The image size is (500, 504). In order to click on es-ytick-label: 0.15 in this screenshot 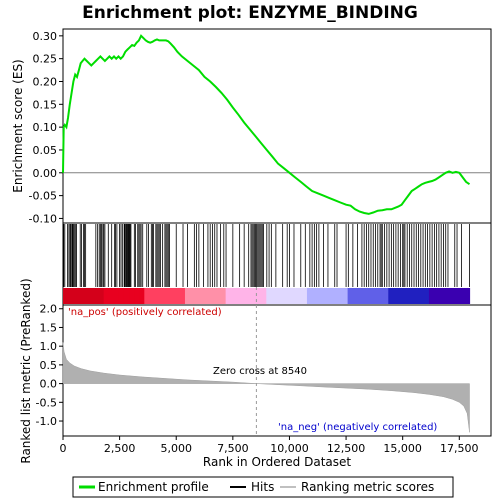, I will do `click(45, 104)`.